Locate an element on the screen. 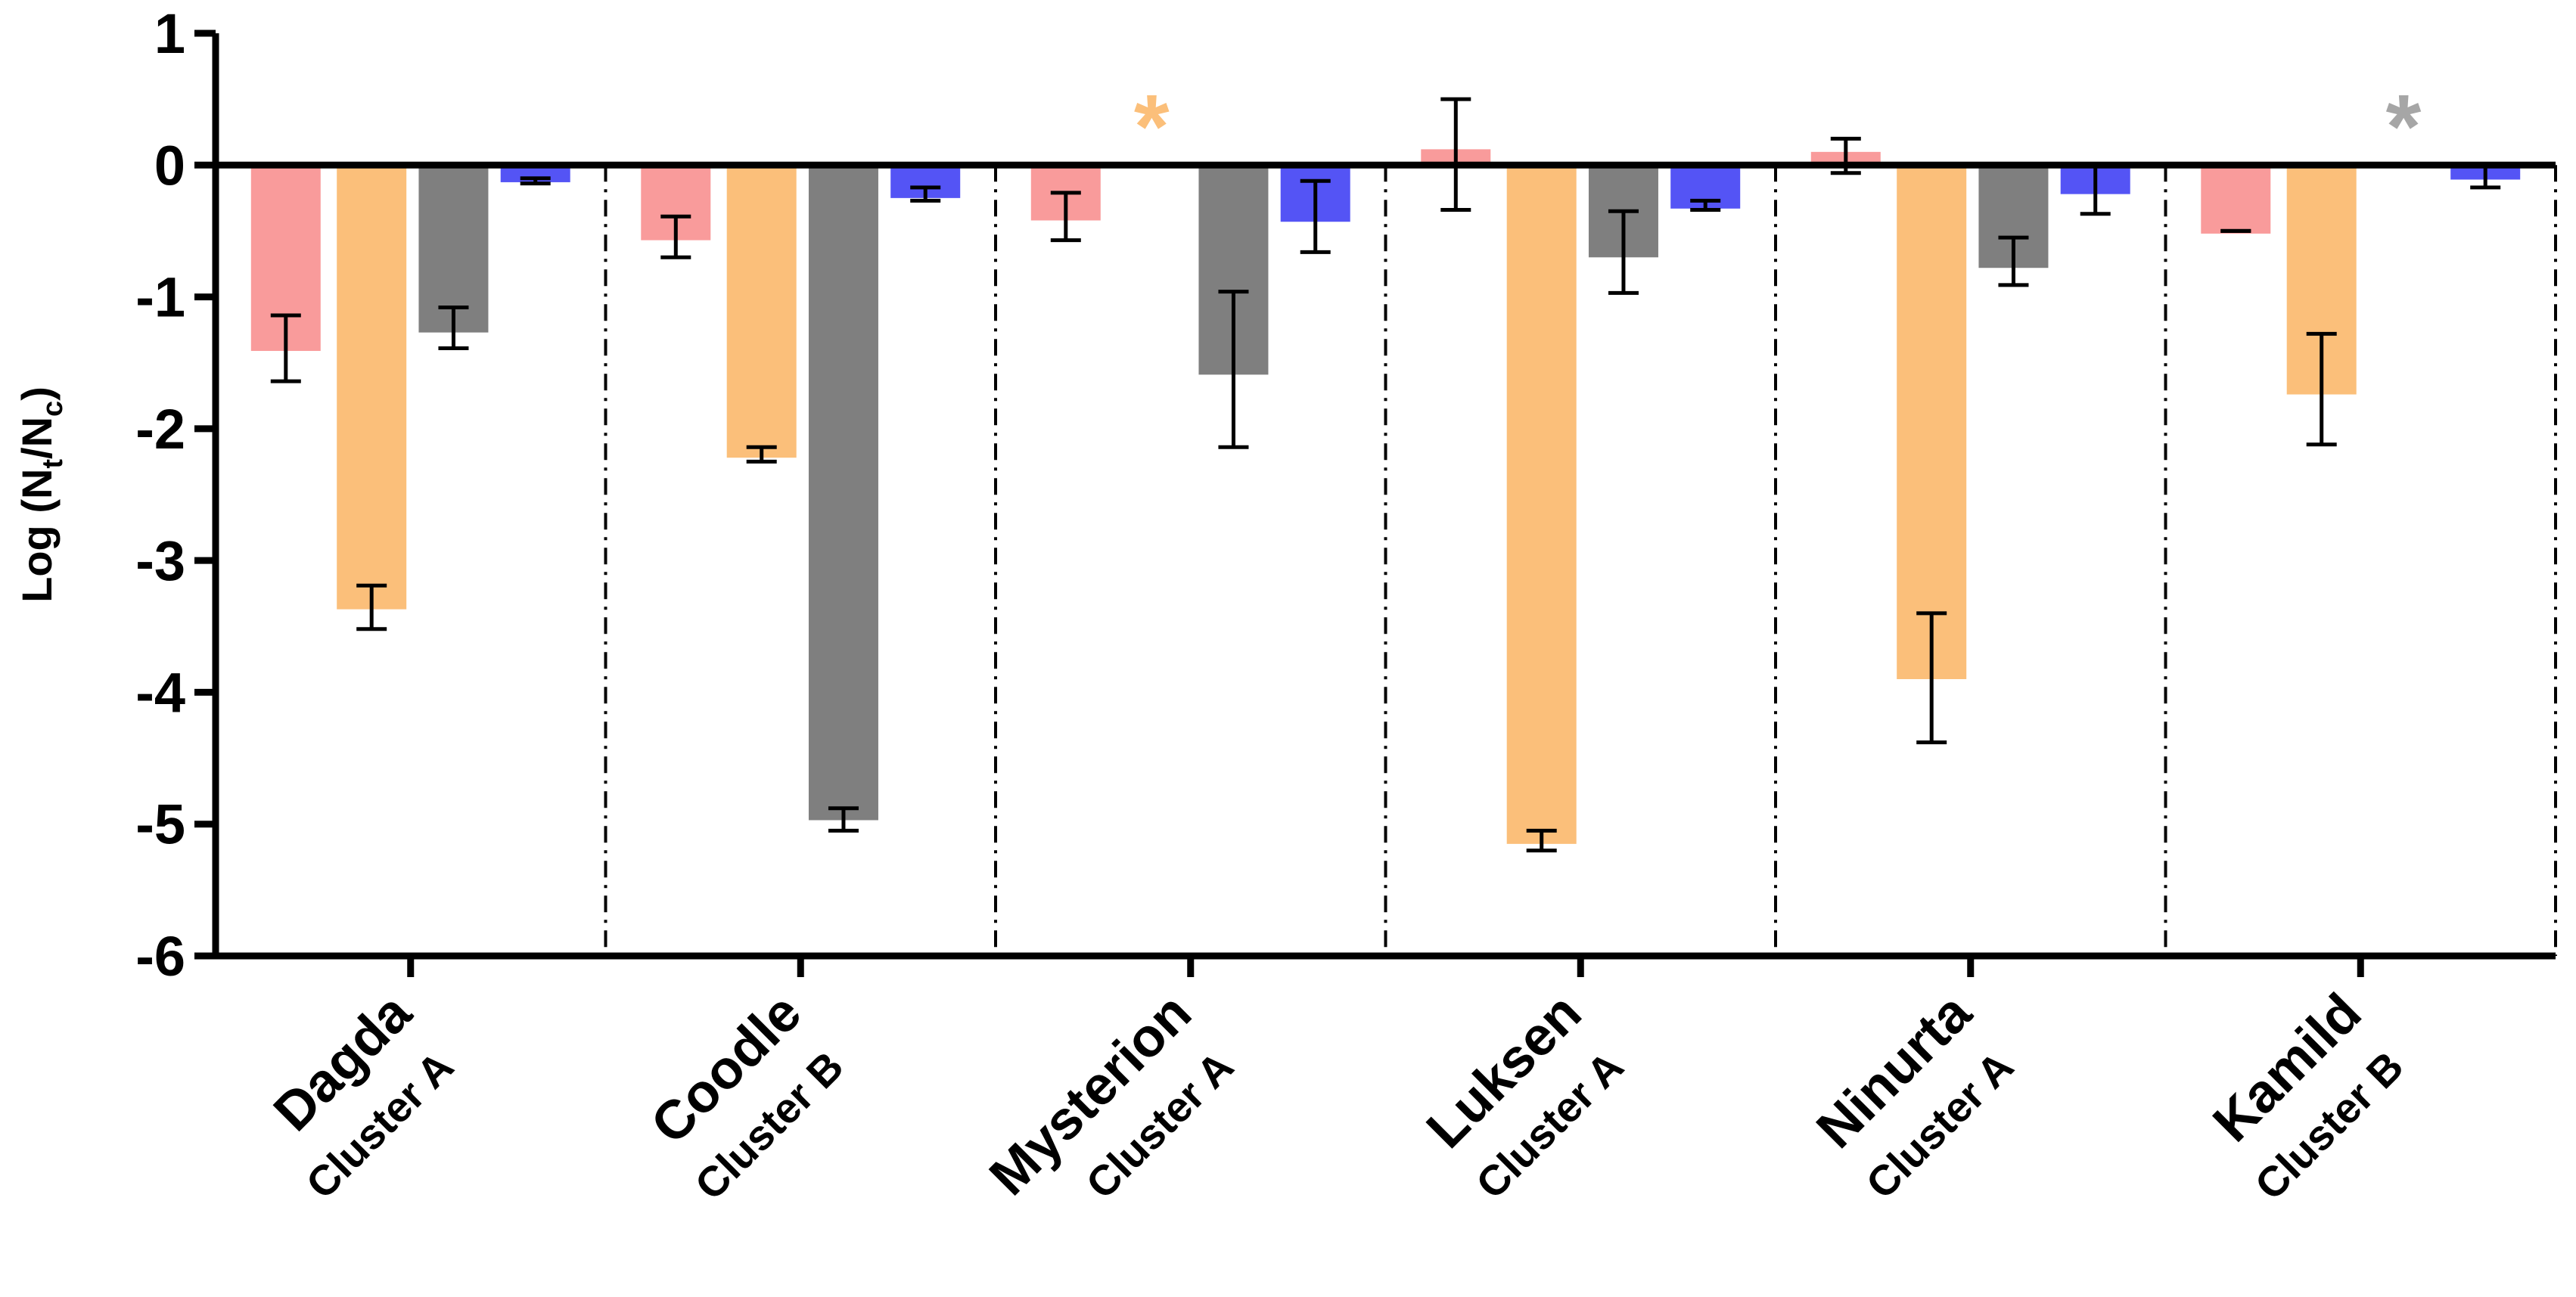 The width and height of the screenshot is (2576, 1297). ylabel-mid: /N is located at coordinates (37, 438).